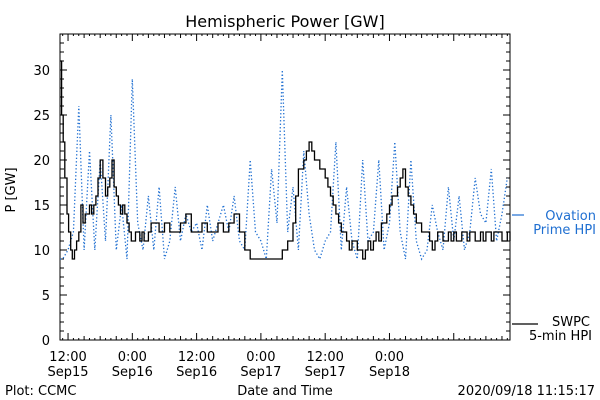 The height and width of the screenshot is (400, 600). What do you see at coordinates (41, 71) in the screenshot?
I see `y-tick-label: 30` at bounding box center [41, 71].